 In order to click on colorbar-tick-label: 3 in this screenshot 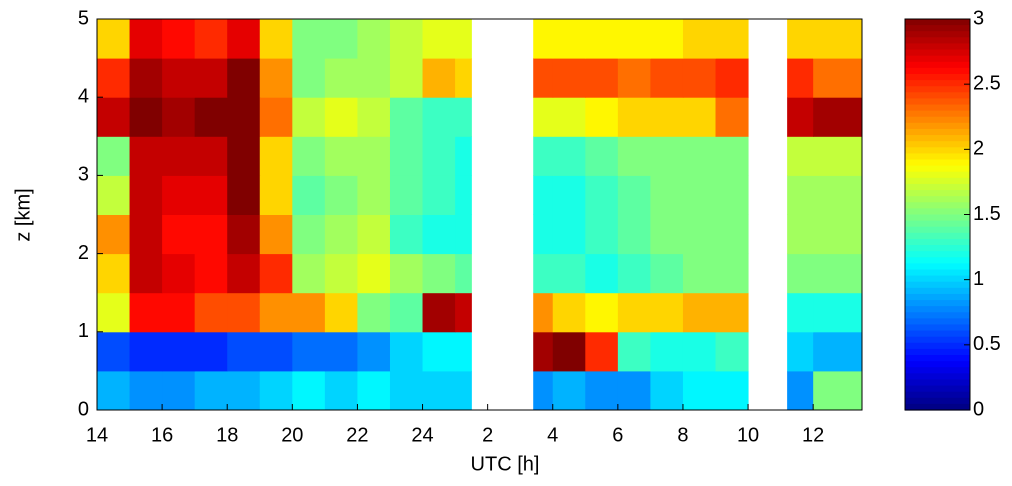, I will do `click(978, 18)`.